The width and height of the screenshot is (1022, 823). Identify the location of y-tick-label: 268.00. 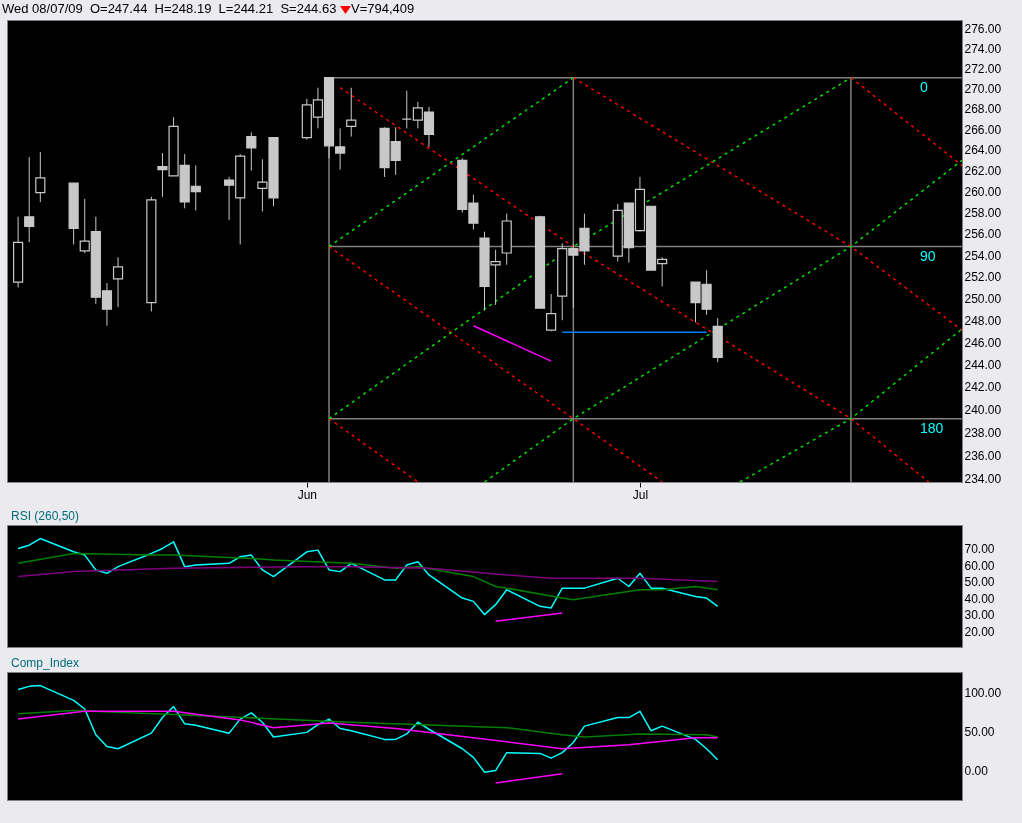
(983, 109).